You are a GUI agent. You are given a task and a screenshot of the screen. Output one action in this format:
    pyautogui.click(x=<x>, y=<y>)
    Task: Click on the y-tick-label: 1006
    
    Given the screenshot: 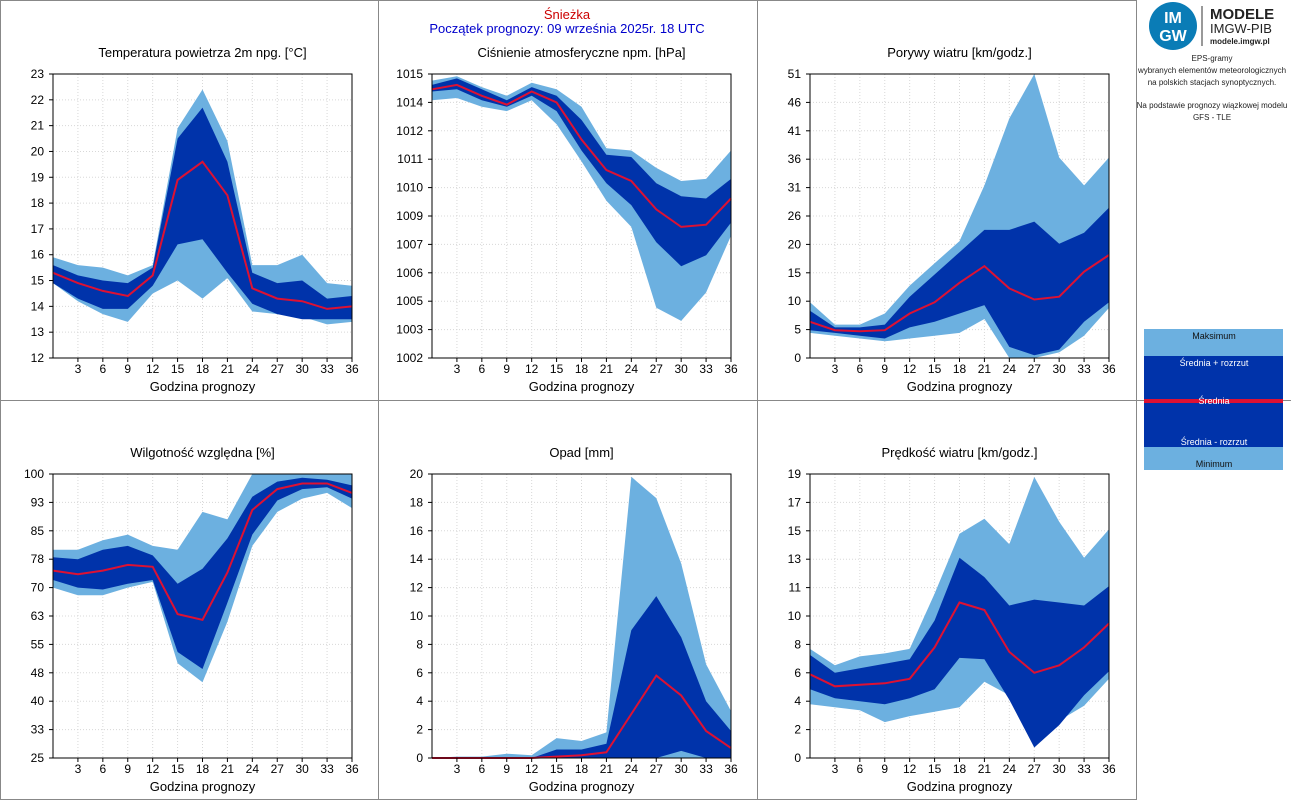 What is the action you would take?
    pyautogui.click(x=409, y=273)
    